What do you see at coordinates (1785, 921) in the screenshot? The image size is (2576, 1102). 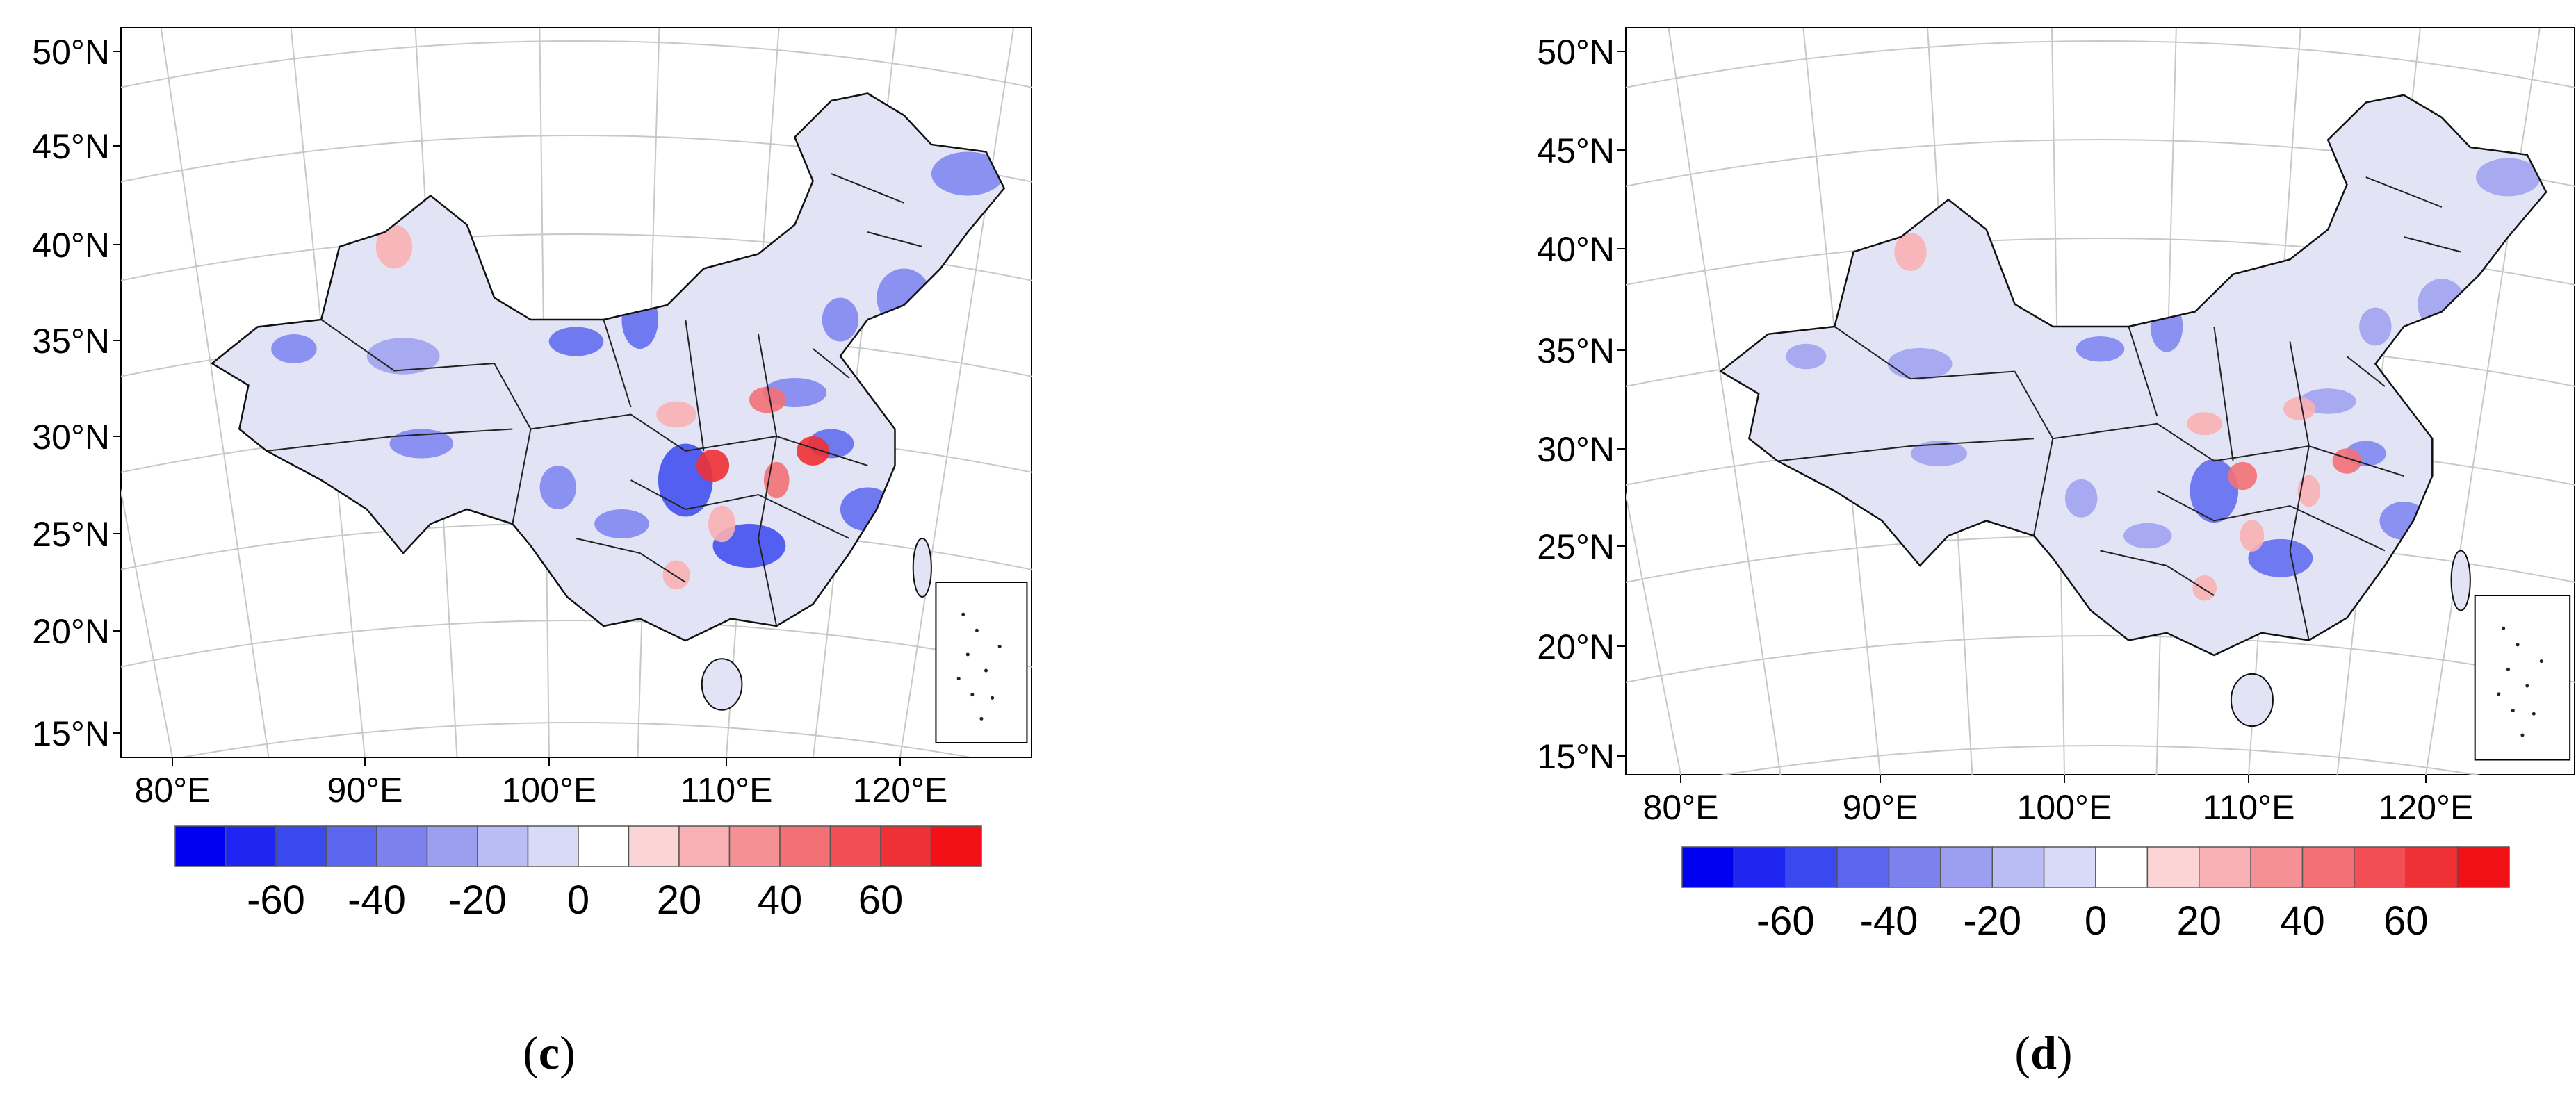 I see `colorbar-tick-label: -60` at bounding box center [1785, 921].